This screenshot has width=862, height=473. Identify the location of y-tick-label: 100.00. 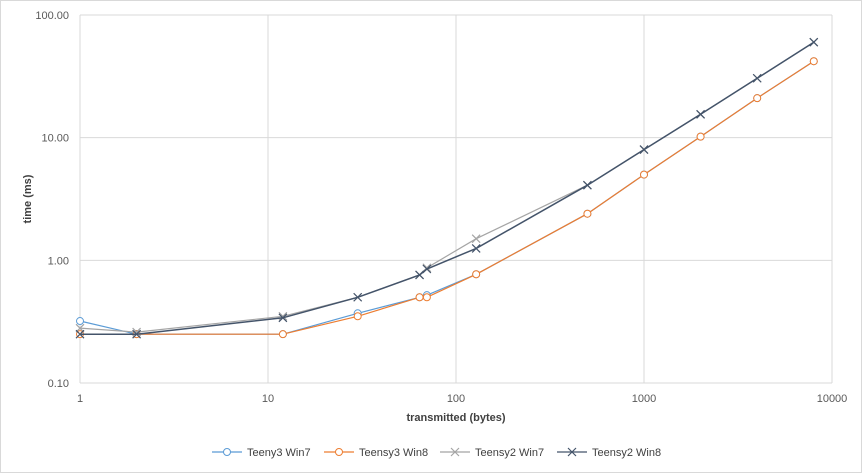
(52, 16).